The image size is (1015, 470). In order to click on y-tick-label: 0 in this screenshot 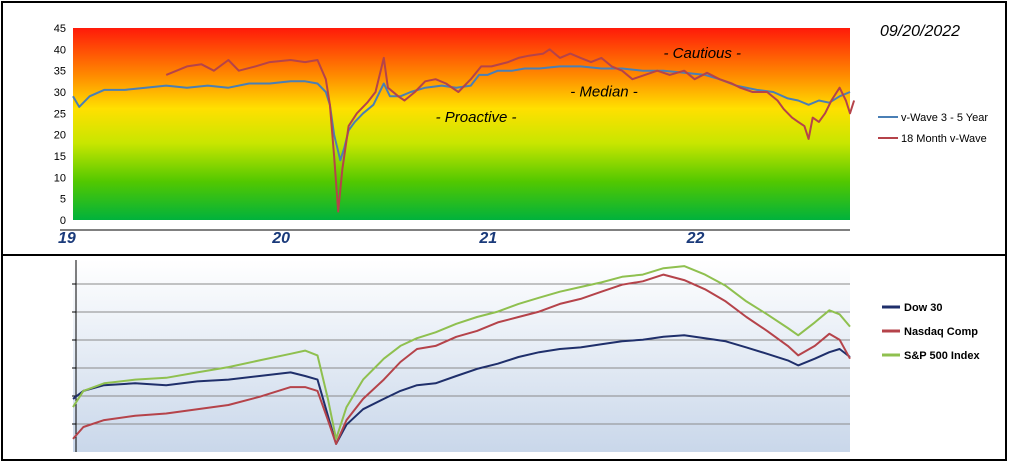, I will do `click(63, 221)`.